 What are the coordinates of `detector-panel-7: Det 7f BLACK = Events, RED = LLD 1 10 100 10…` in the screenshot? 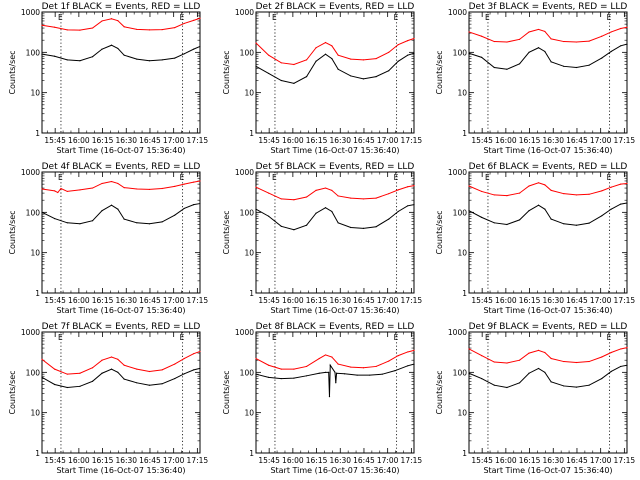 It's located at (108, 398).